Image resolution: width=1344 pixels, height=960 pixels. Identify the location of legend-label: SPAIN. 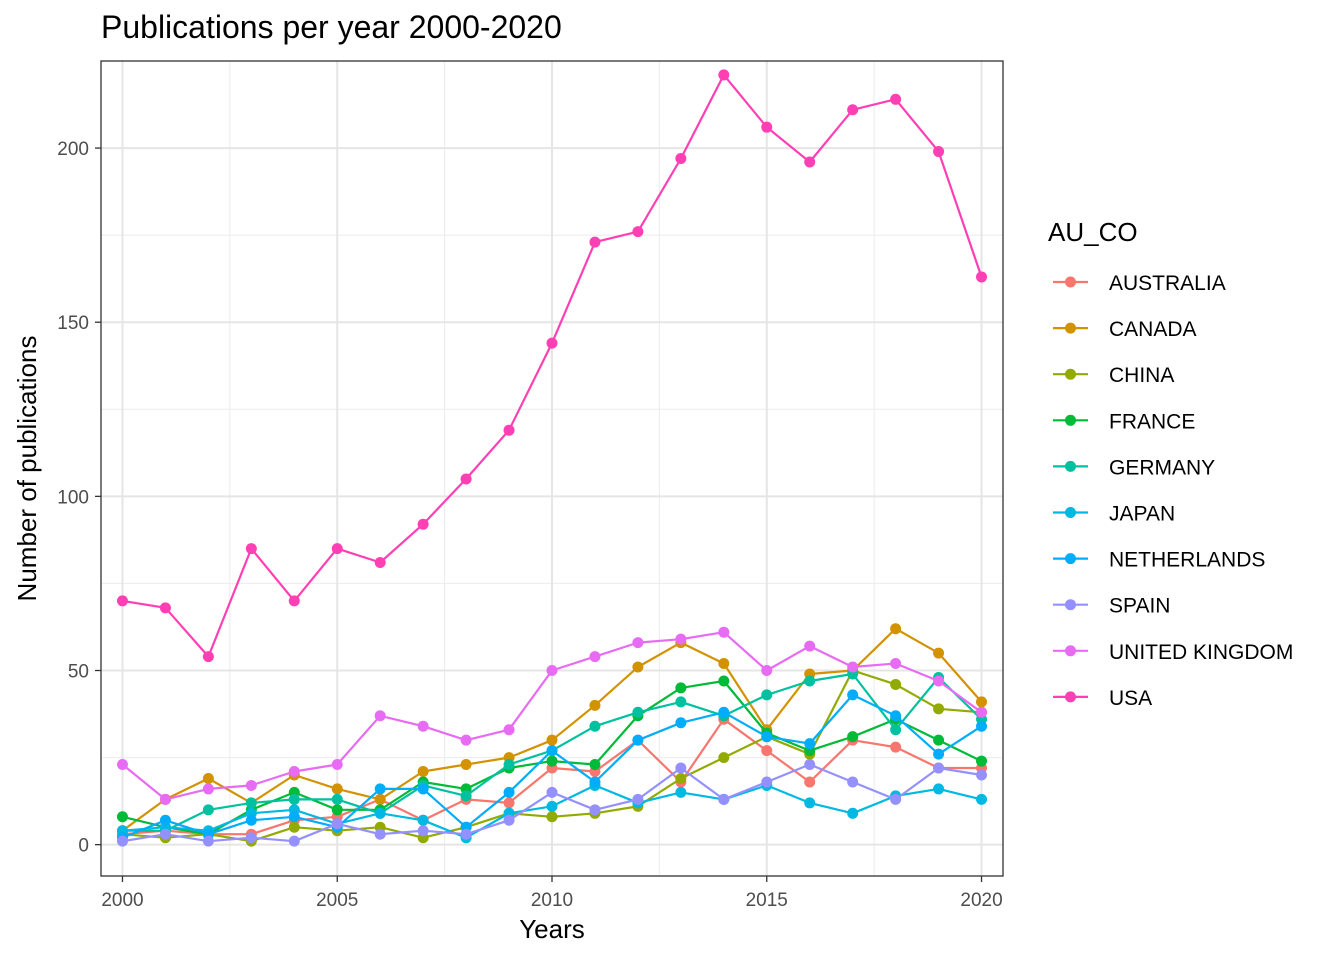
(1139, 606).